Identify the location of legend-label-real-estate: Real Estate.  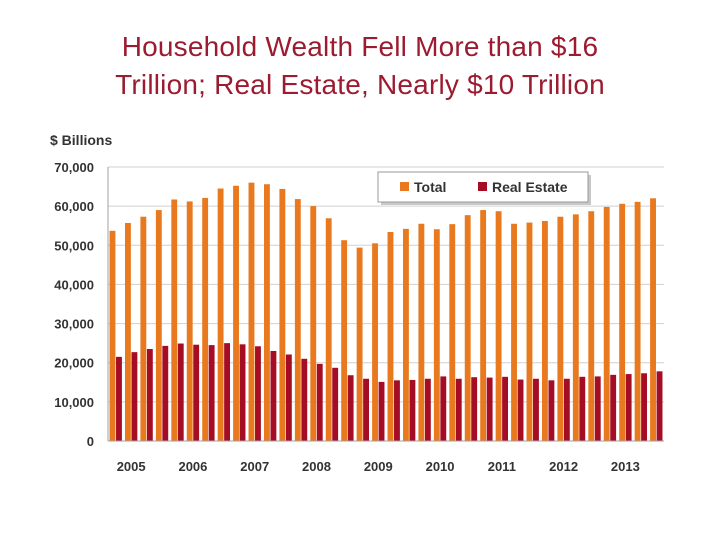
(530, 187).